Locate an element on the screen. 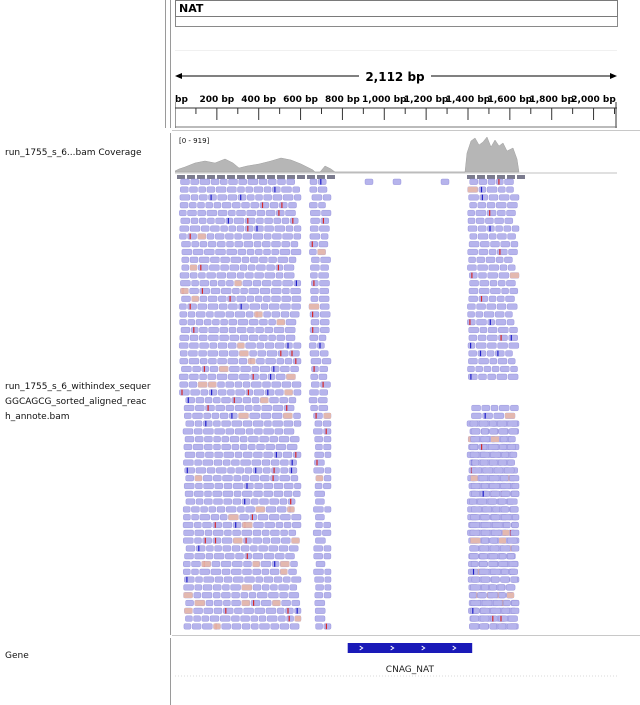 The width and height of the screenshot is (640, 705). soft-clipped-read is located at coordinates (260, 509).